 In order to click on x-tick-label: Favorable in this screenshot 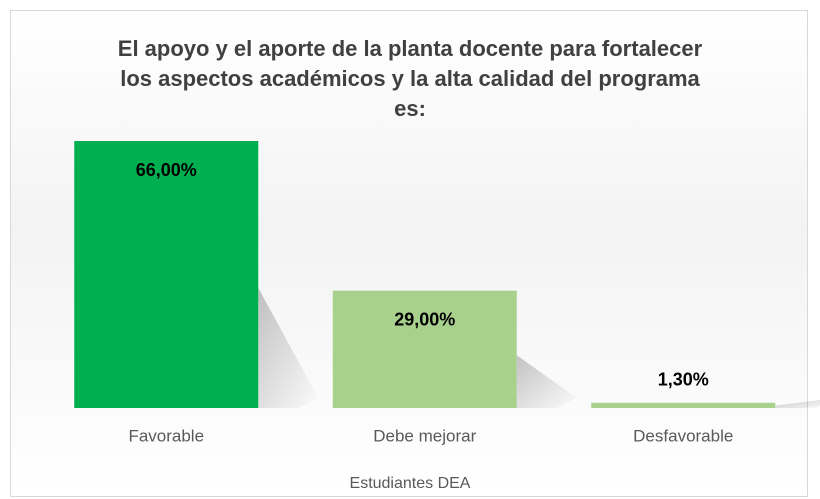, I will do `click(166, 435)`.